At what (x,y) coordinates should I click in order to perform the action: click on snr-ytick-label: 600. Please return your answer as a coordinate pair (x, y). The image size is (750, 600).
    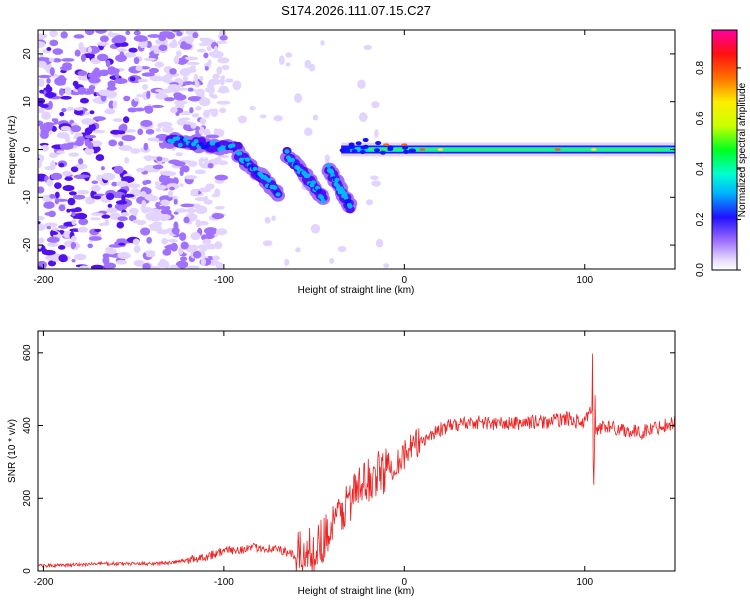
    Looking at the image, I should click on (27, 352).